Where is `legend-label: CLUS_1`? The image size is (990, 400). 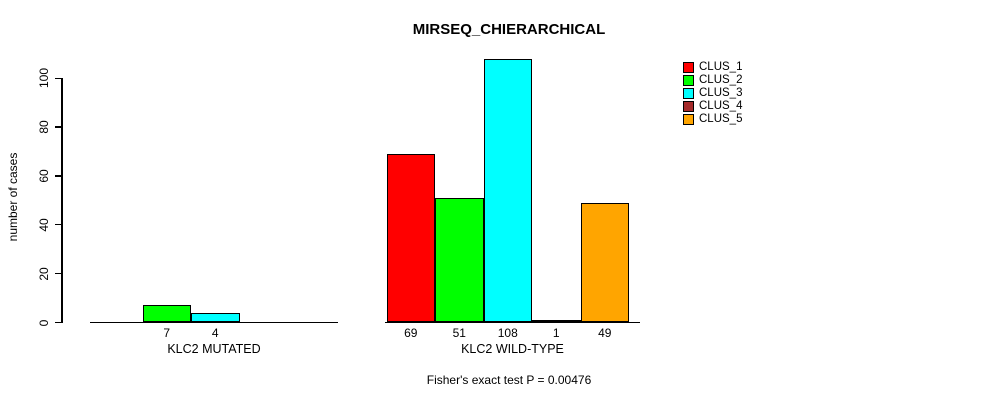
legend-label: CLUS_1 is located at coordinates (721, 67).